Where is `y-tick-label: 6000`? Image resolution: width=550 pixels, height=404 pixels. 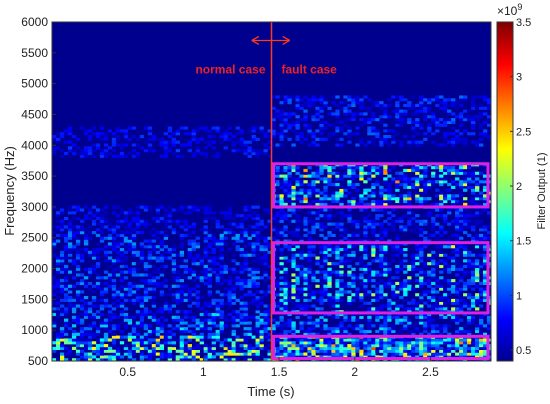
y-tick-label: 6000 is located at coordinates (34, 22).